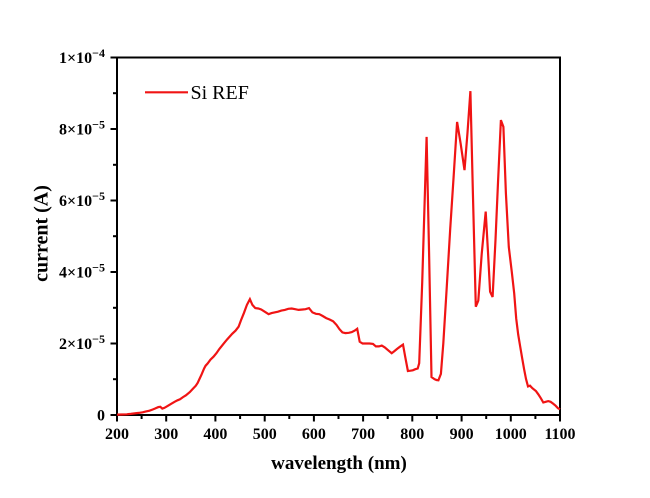 The image size is (650, 498). Describe the element at coordinates (117, 434) in the screenshot. I see `svg-text: 200` at that location.